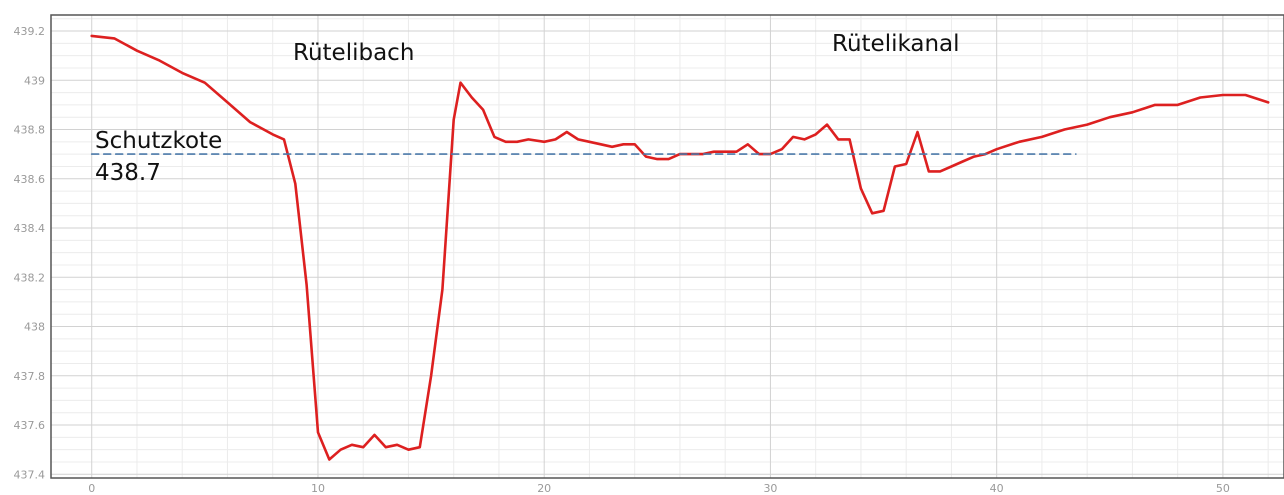  Describe the element at coordinates (30, 474) in the screenshot. I see `y-tick-label: 437.4` at that location.